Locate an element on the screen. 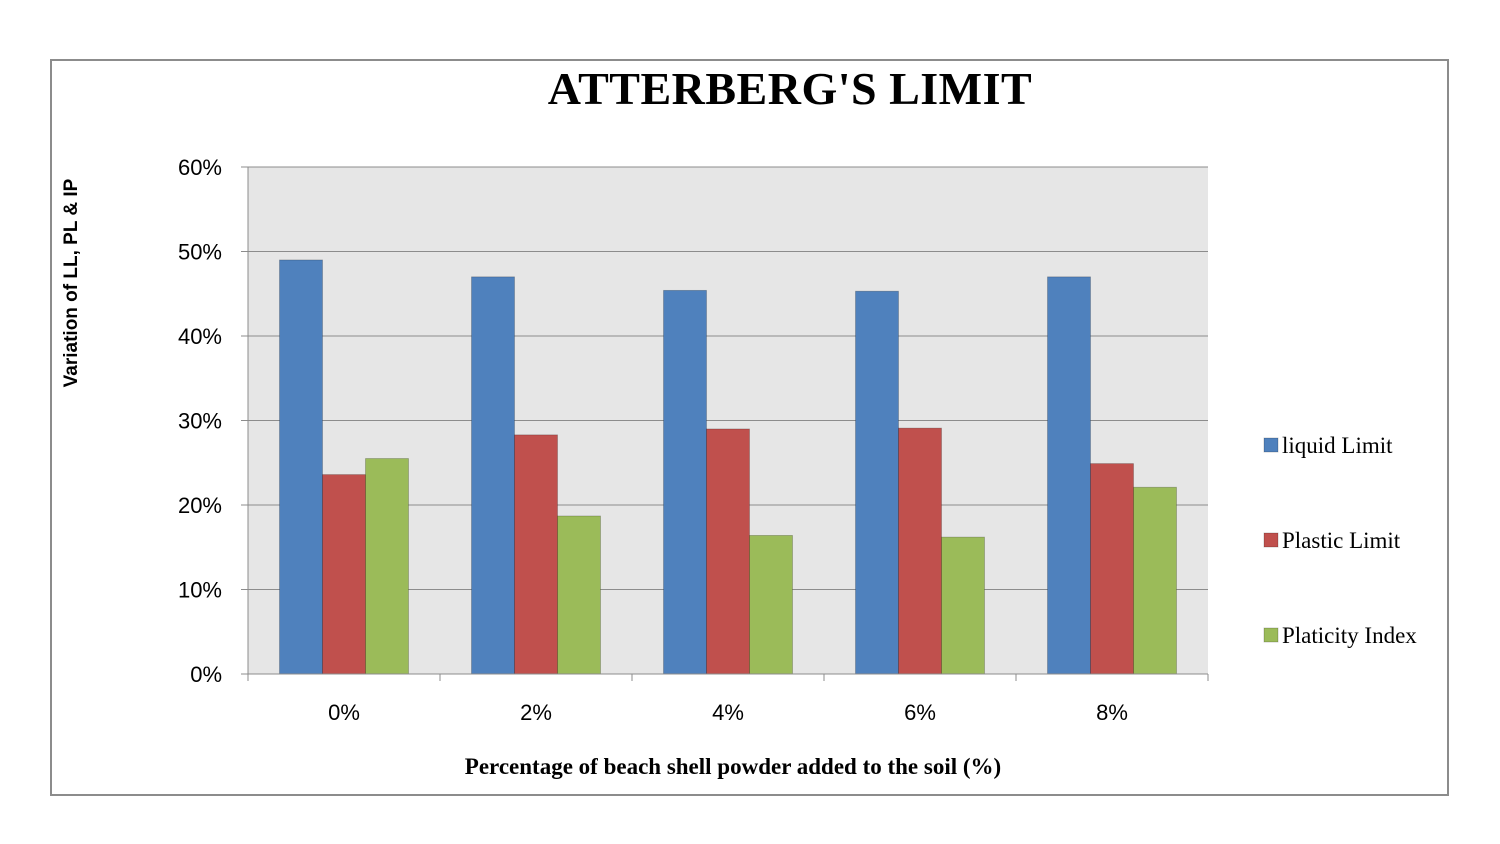 Image resolution: width=1500 pixels, height=844 pixels. y-axis-title: Variation of LL, PL & IP is located at coordinates (71, 282).